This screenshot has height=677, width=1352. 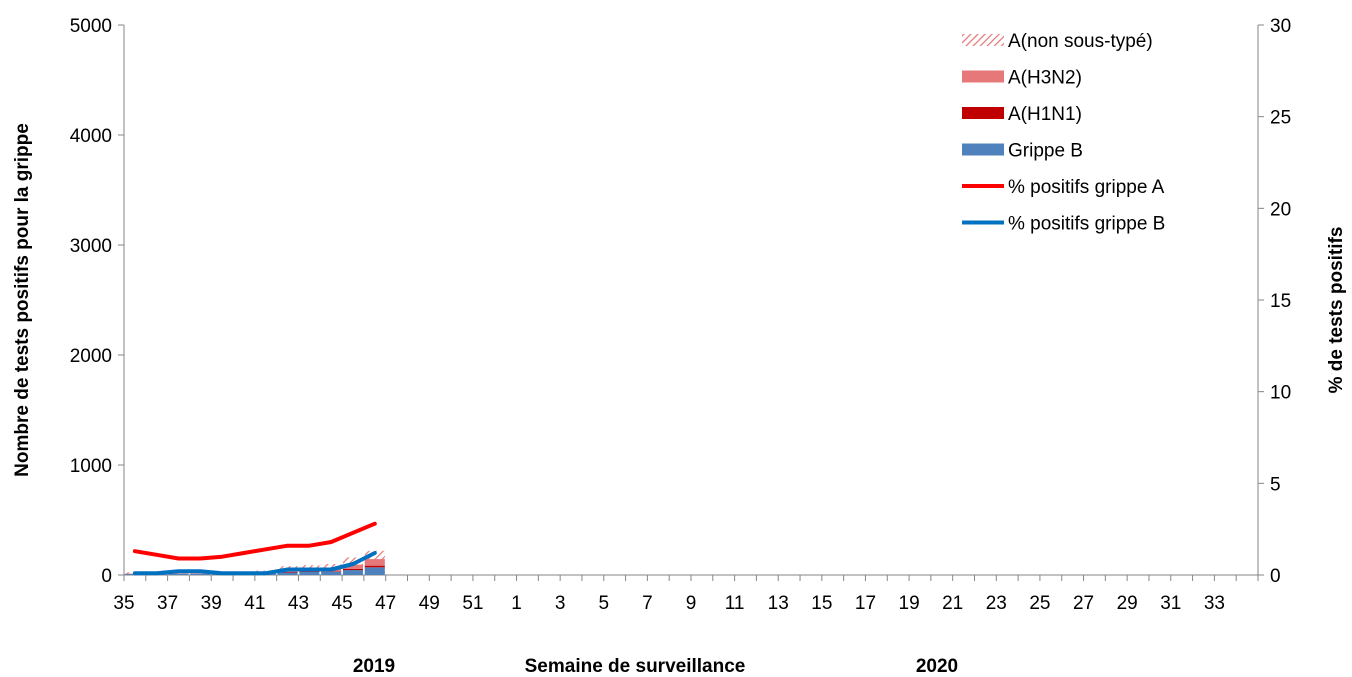 I want to click on legend-label: % positifs grippe B, so click(x=1086, y=224).